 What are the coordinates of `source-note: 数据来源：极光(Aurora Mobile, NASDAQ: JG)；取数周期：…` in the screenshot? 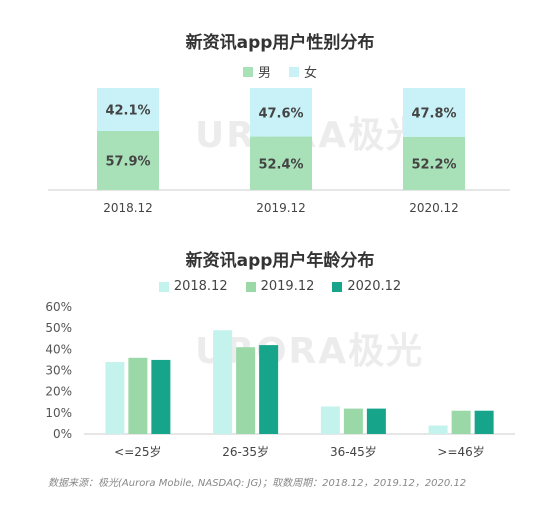 It's located at (257, 483).